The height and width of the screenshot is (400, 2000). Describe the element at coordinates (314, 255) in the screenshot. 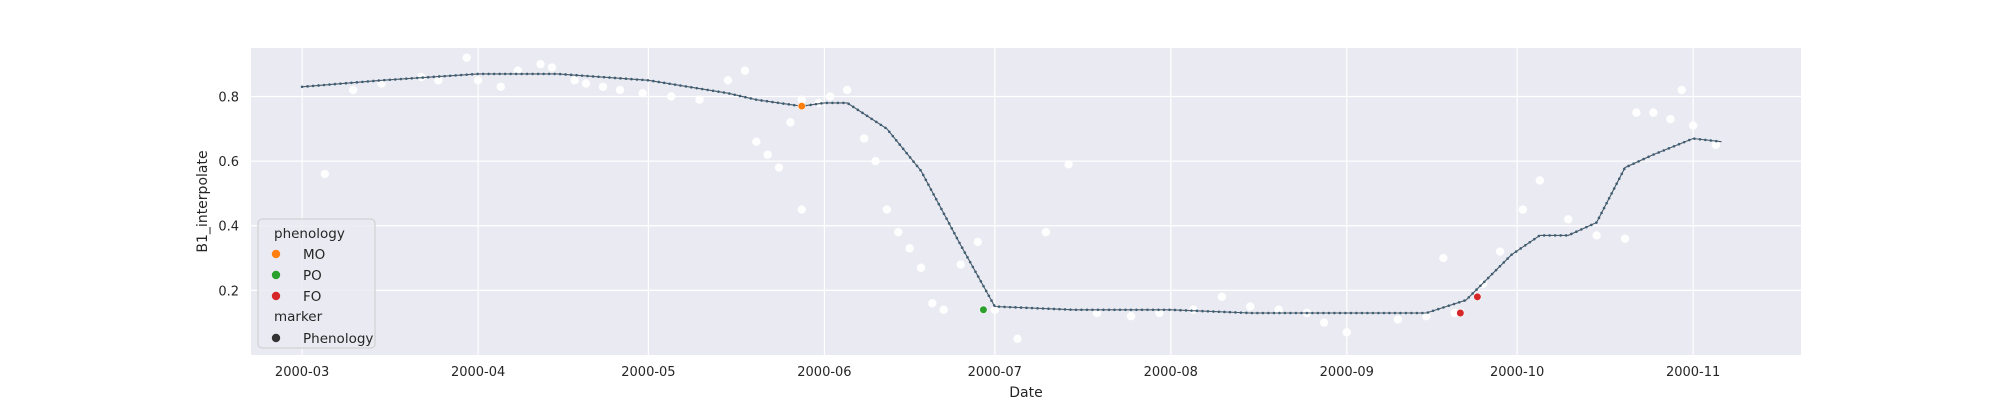

I see `legend-label: MO` at that location.